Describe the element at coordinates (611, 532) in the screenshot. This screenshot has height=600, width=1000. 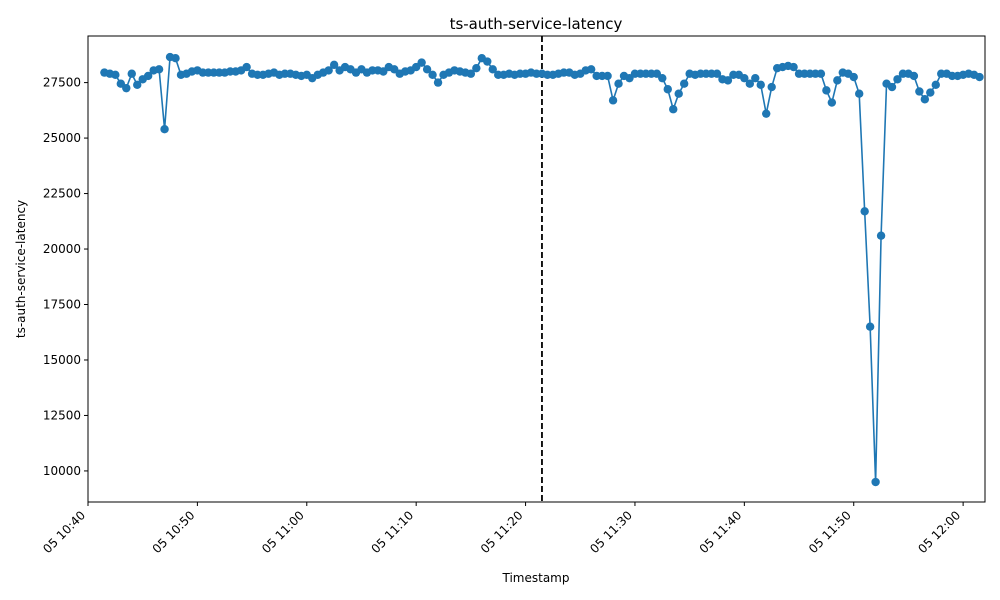
I see `x-tick-label: 05 11:30` at that location.